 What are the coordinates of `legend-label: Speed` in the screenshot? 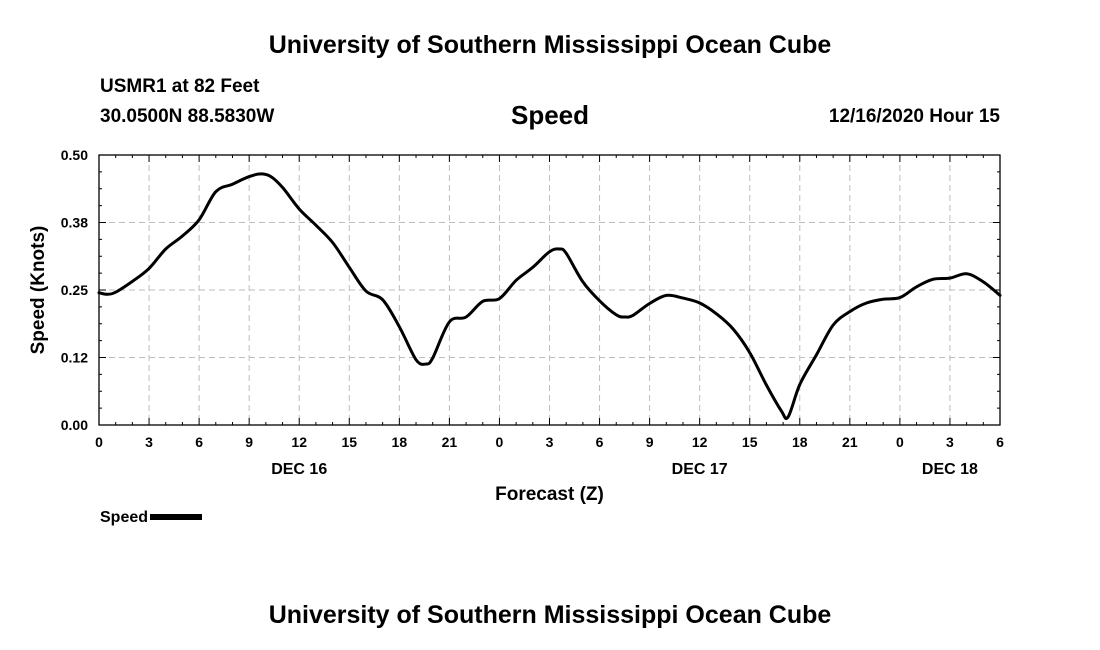 It's located at (124, 517).